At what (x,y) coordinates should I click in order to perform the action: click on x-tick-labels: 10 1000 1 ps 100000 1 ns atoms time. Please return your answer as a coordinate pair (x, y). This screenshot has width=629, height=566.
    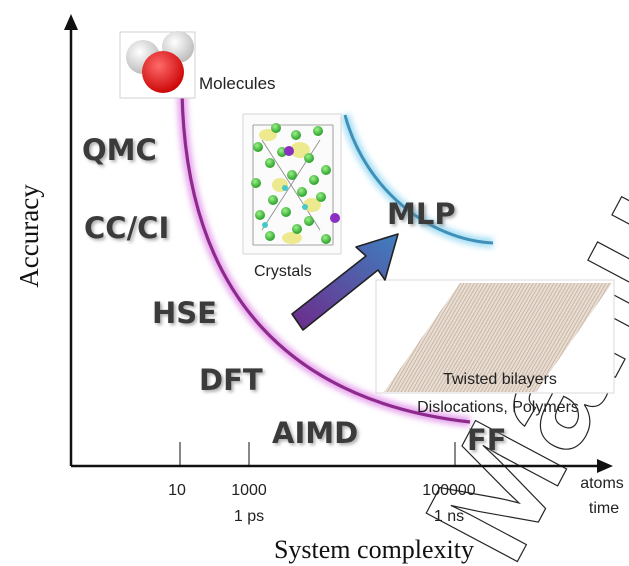
    Looking at the image, I should click on (396, 500).